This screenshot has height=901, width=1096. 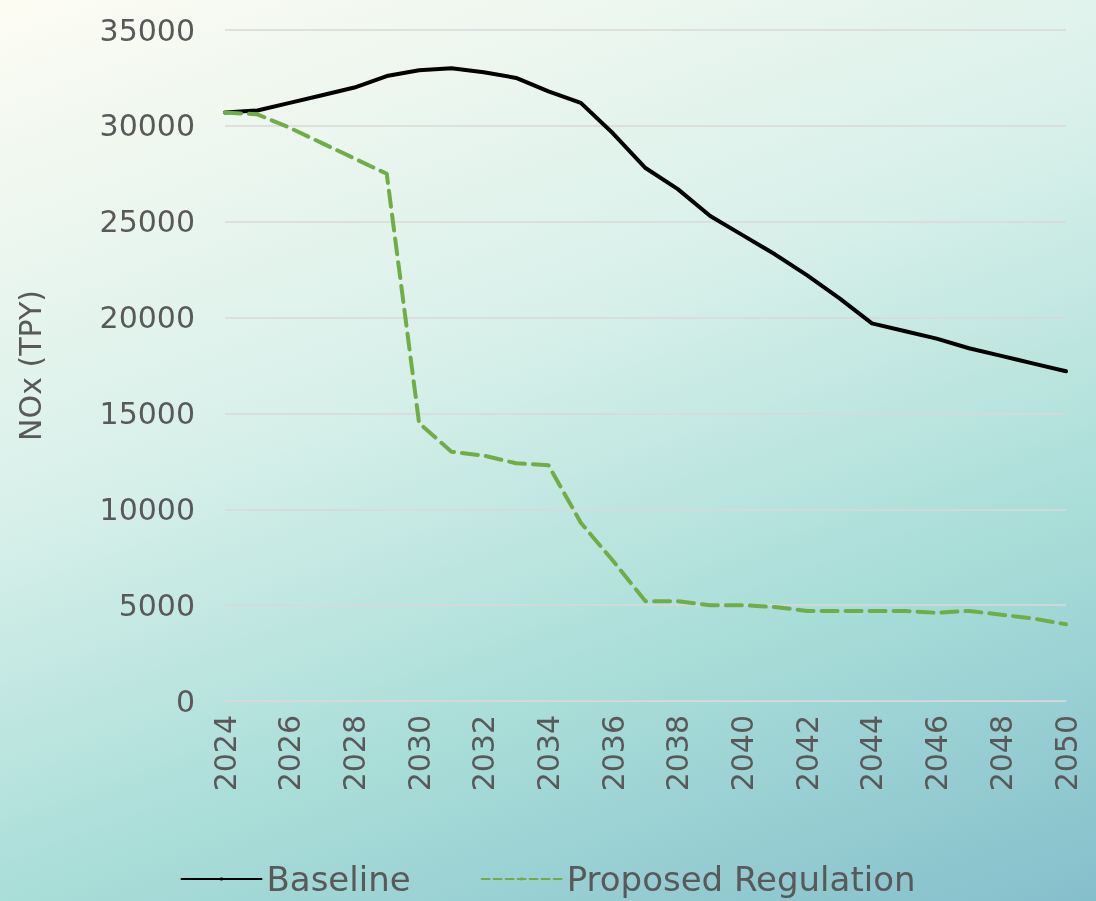 I want to click on y-tick-label: 0, so click(x=185, y=701).